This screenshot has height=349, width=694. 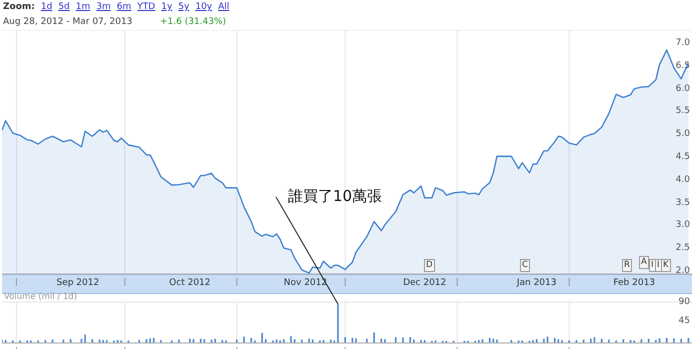 I want to click on text: 5d, so click(x=64, y=7).